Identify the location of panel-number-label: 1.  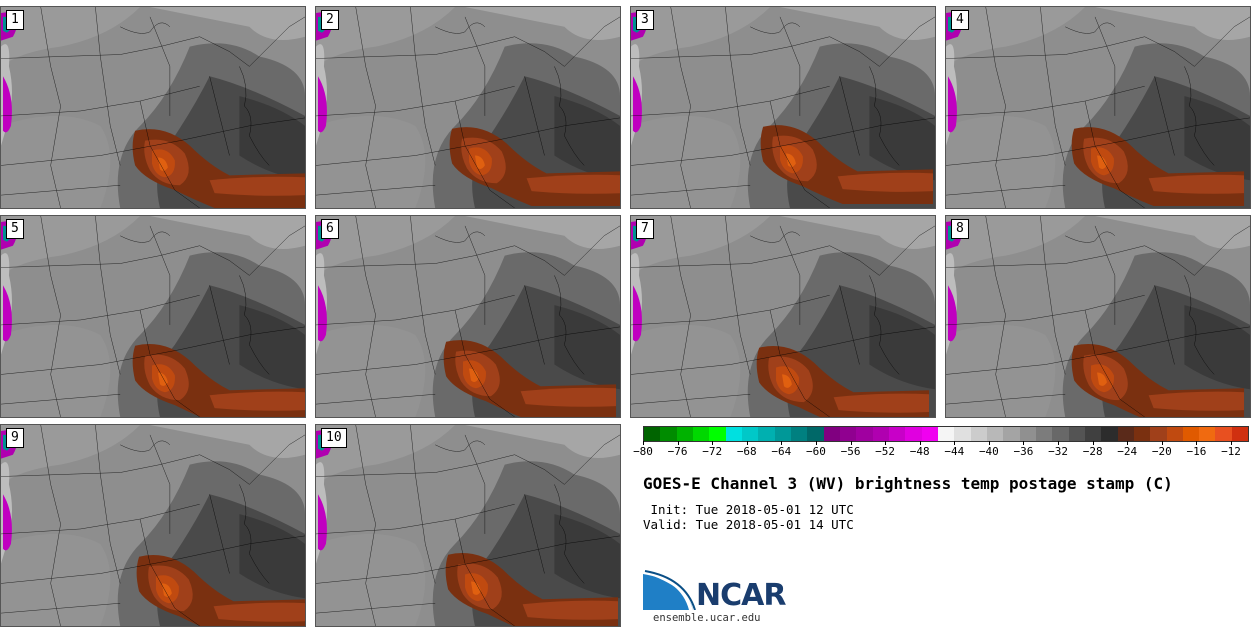
(15, 20).